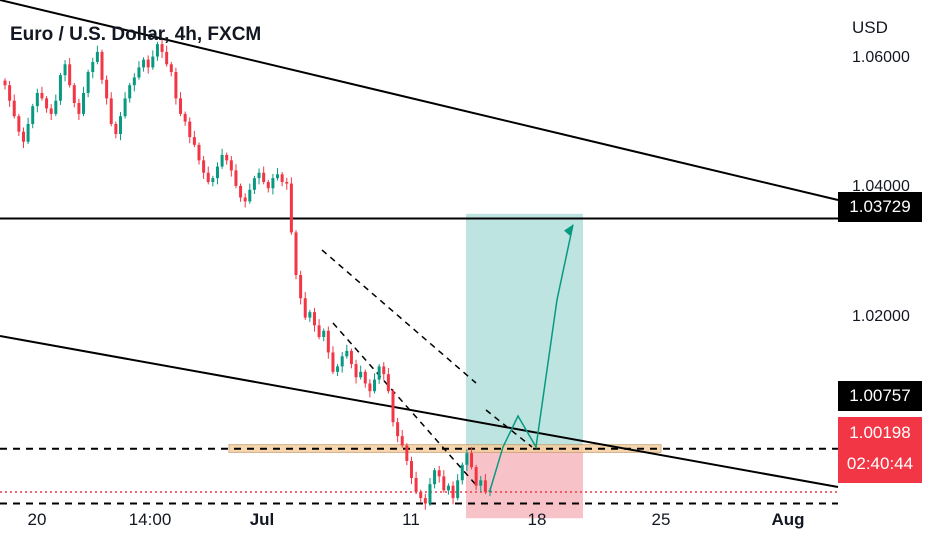 Image resolution: width=932 pixels, height=550 pixels. What do you see at coordinates (405, 404) in the screenshot?
I see `channel-lower` at bounding box center [405, 404].